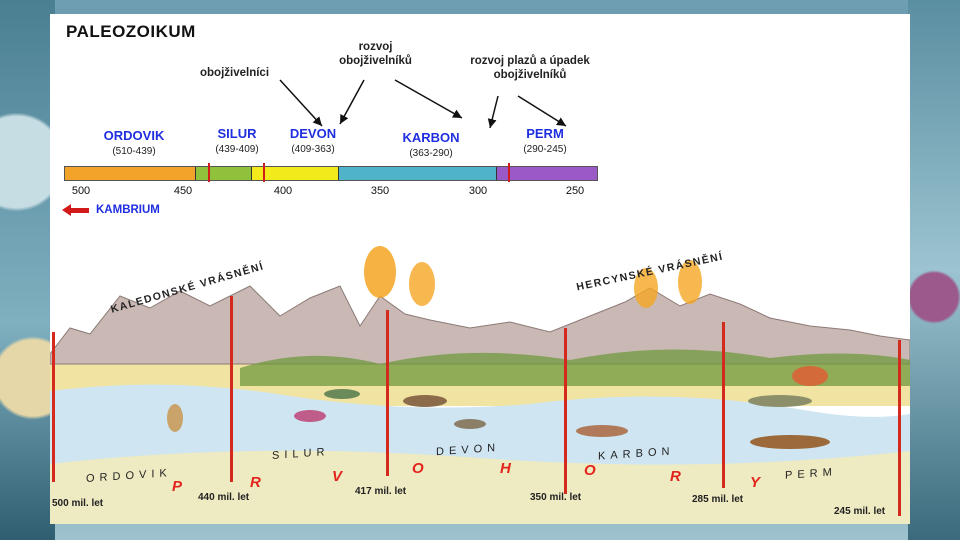 This screenshot has width=960, height=540. Describe the element at coordinates (545, 149) in the screenshot. I see `period-range: (290-245)` at that location.